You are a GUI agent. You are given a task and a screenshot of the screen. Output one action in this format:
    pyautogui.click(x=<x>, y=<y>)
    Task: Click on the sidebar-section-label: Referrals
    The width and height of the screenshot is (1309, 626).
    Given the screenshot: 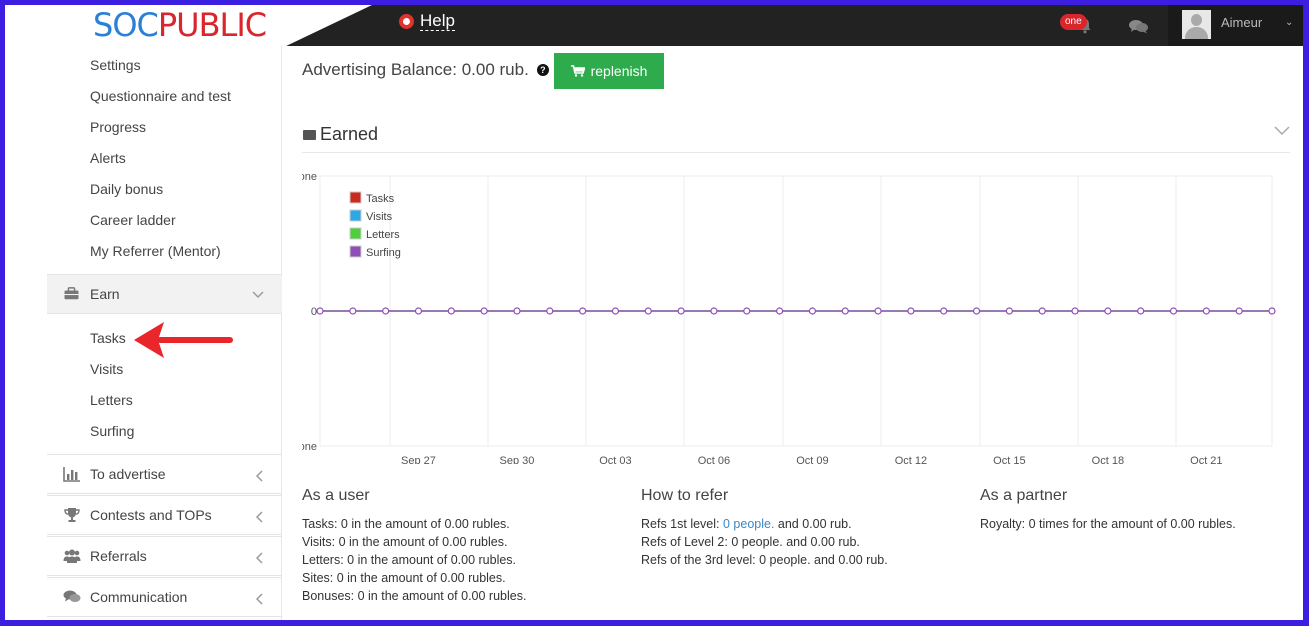 What is the action you would take?
    pyautogui.click(x=118, y=556)
    